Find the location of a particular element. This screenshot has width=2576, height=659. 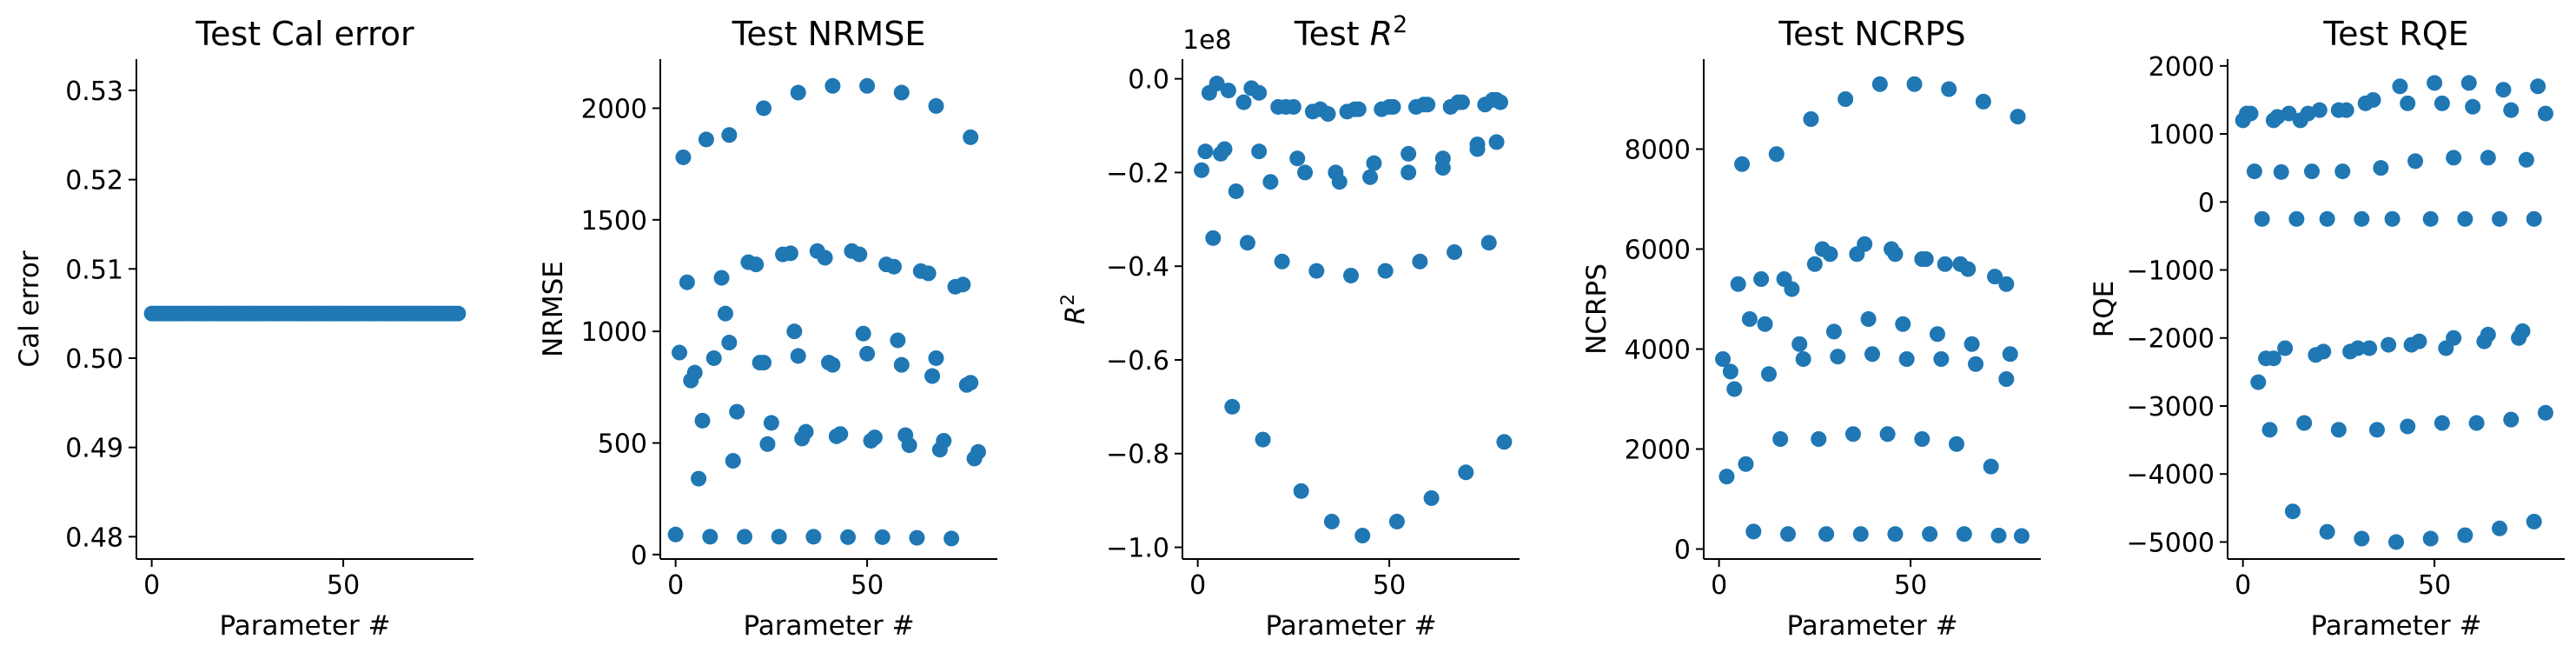

y-tick-label: 1000 is located at coordinates (614, 332).